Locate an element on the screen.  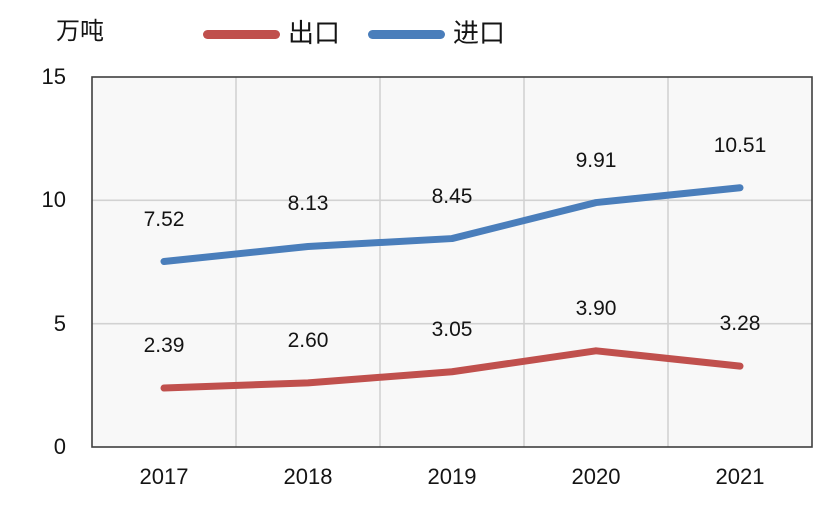
legend-line-swatch-import is located at coordinates (407, 34).